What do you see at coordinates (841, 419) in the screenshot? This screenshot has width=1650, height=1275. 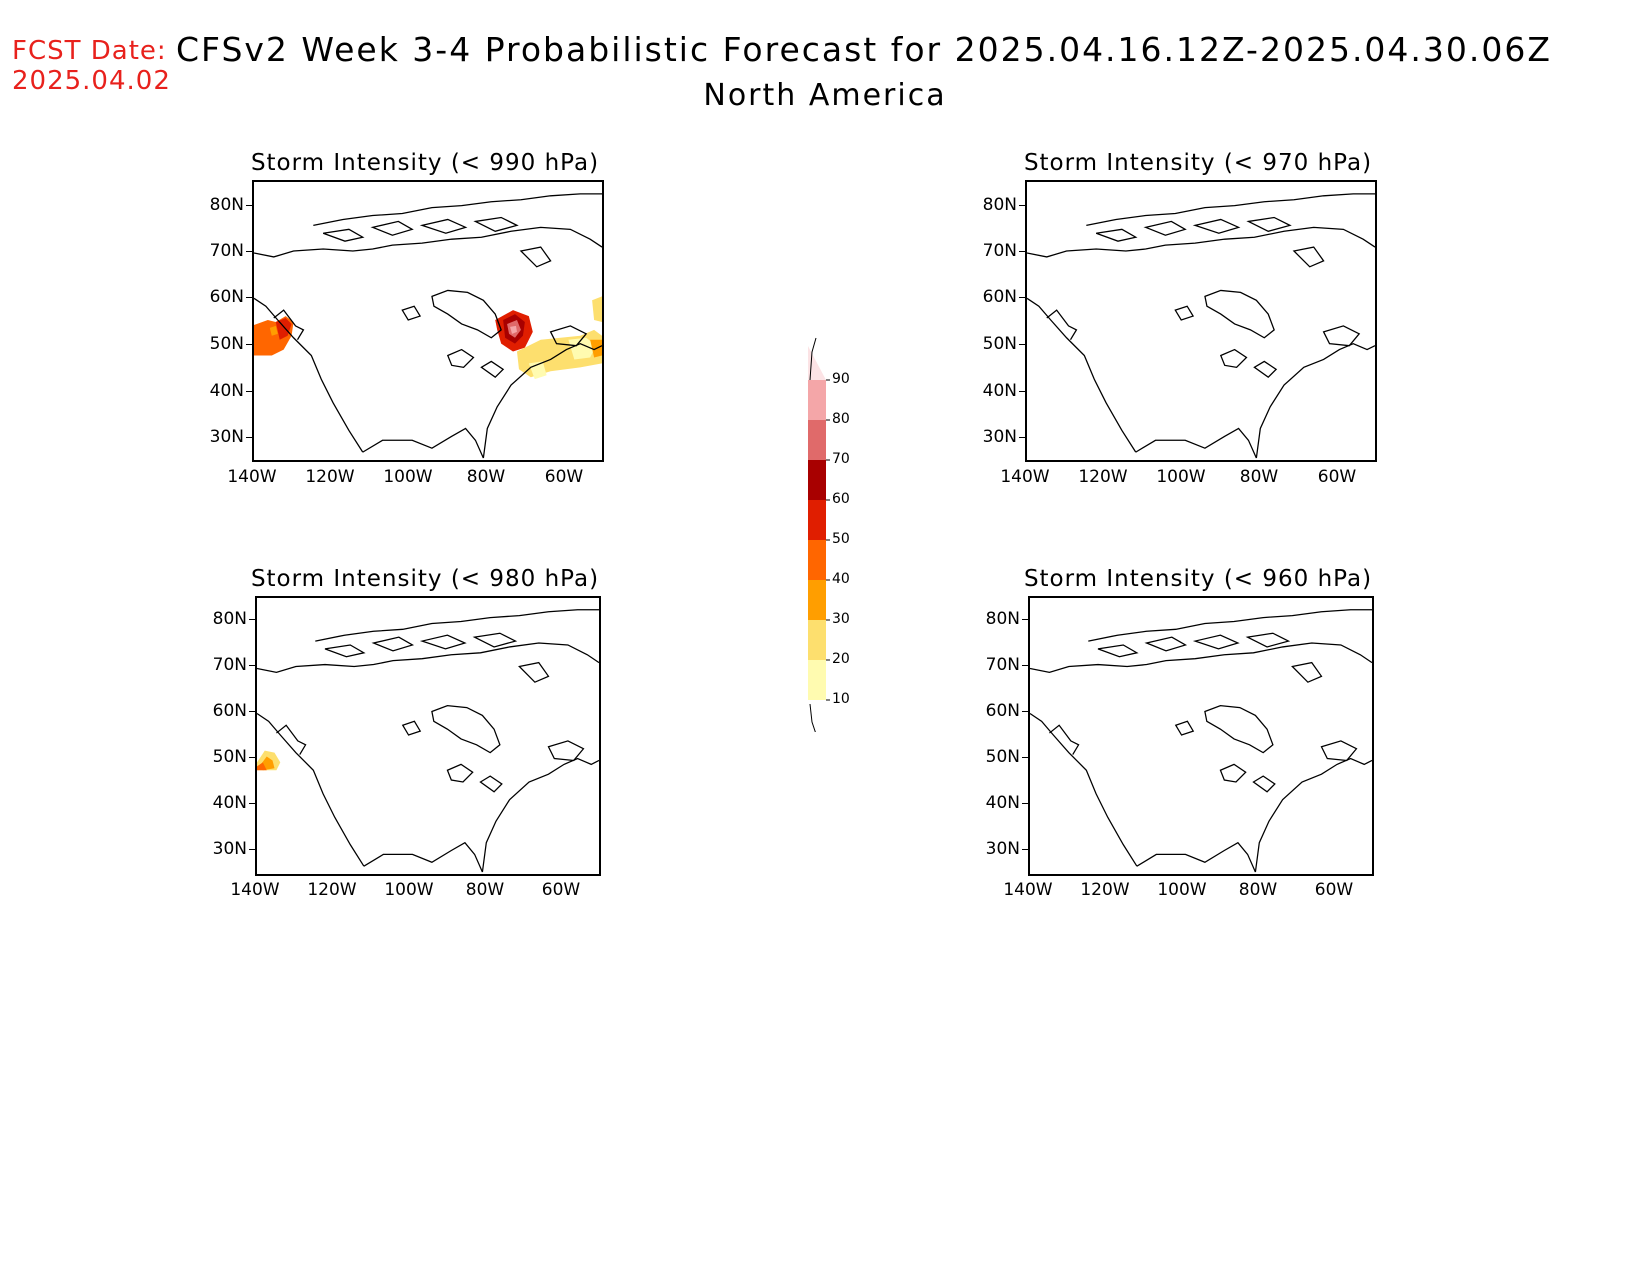 I see `colorbar-label: 80` at bounding box center [841, 419].